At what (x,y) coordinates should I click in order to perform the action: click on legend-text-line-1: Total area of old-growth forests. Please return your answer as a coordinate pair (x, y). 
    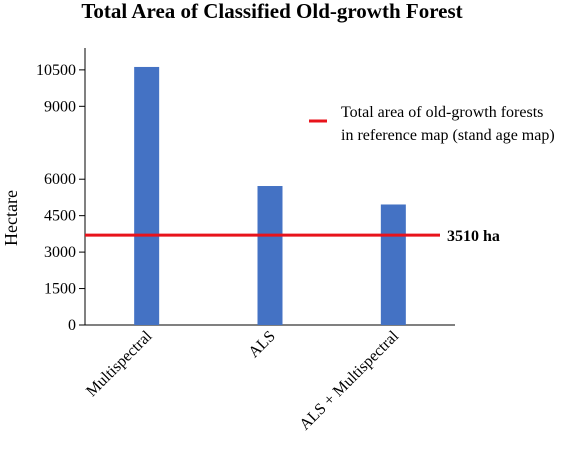
    Looking at the image, I should click on (442, 112).